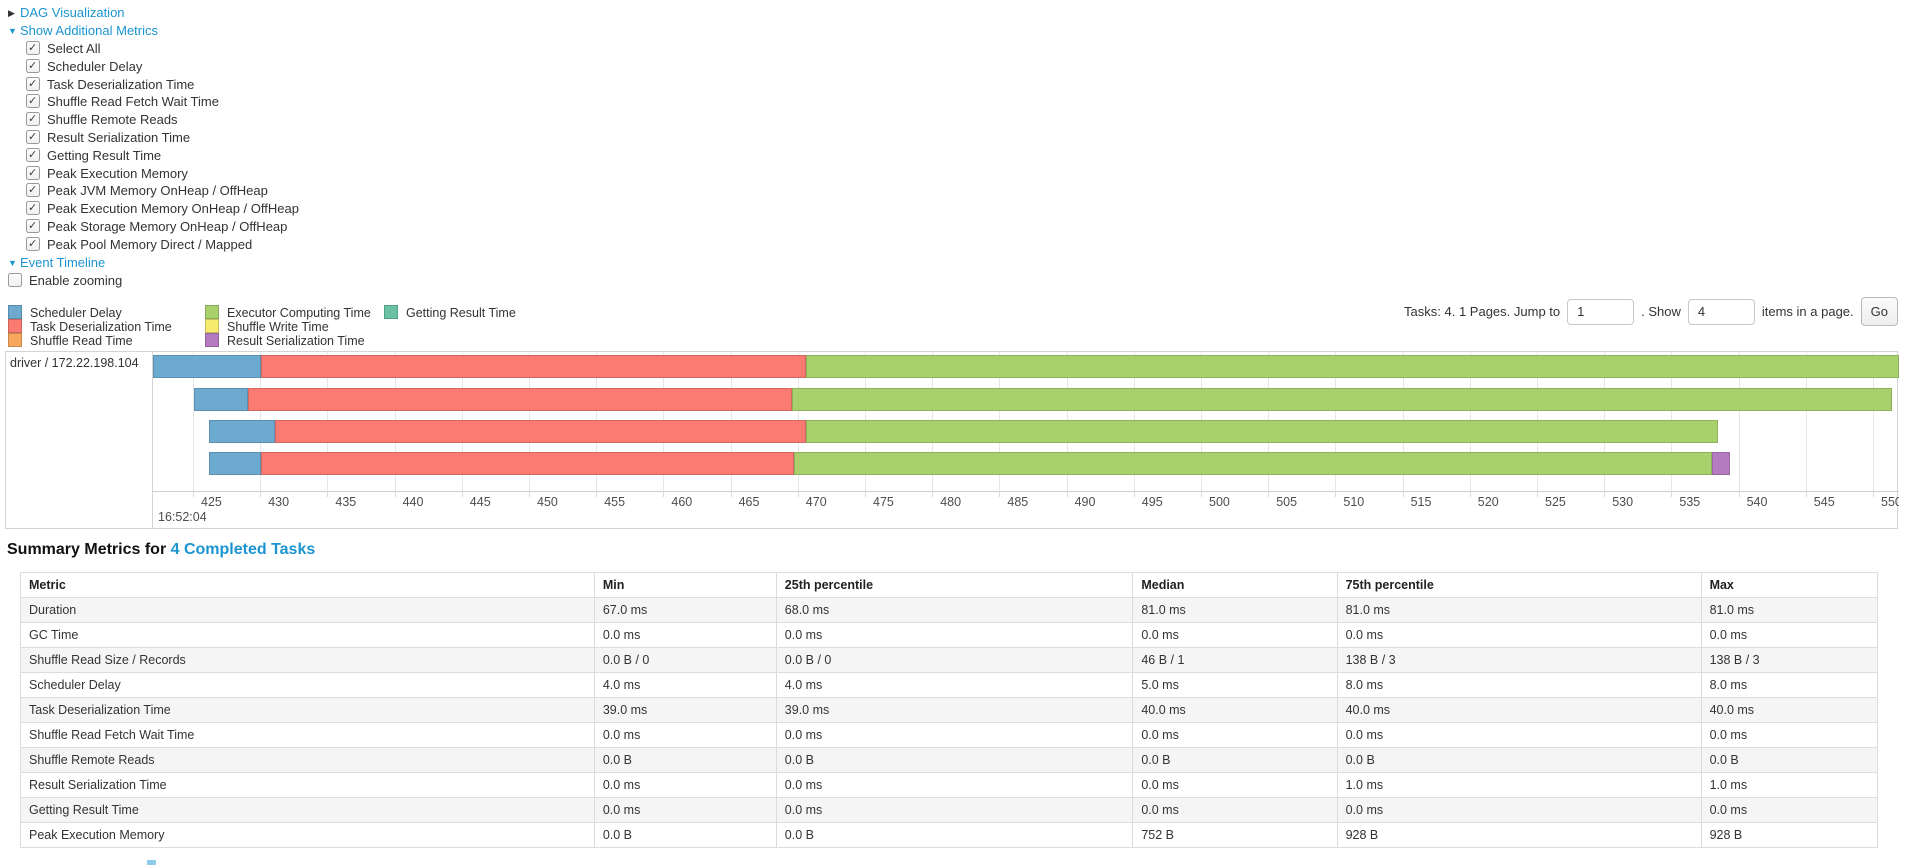 The height and width of the screenshot is (865, 1907). What do you see at coordinates (1601, 311) in the screenshot?
I see `jump-to-page-input` at bounding box center [1601, 311].